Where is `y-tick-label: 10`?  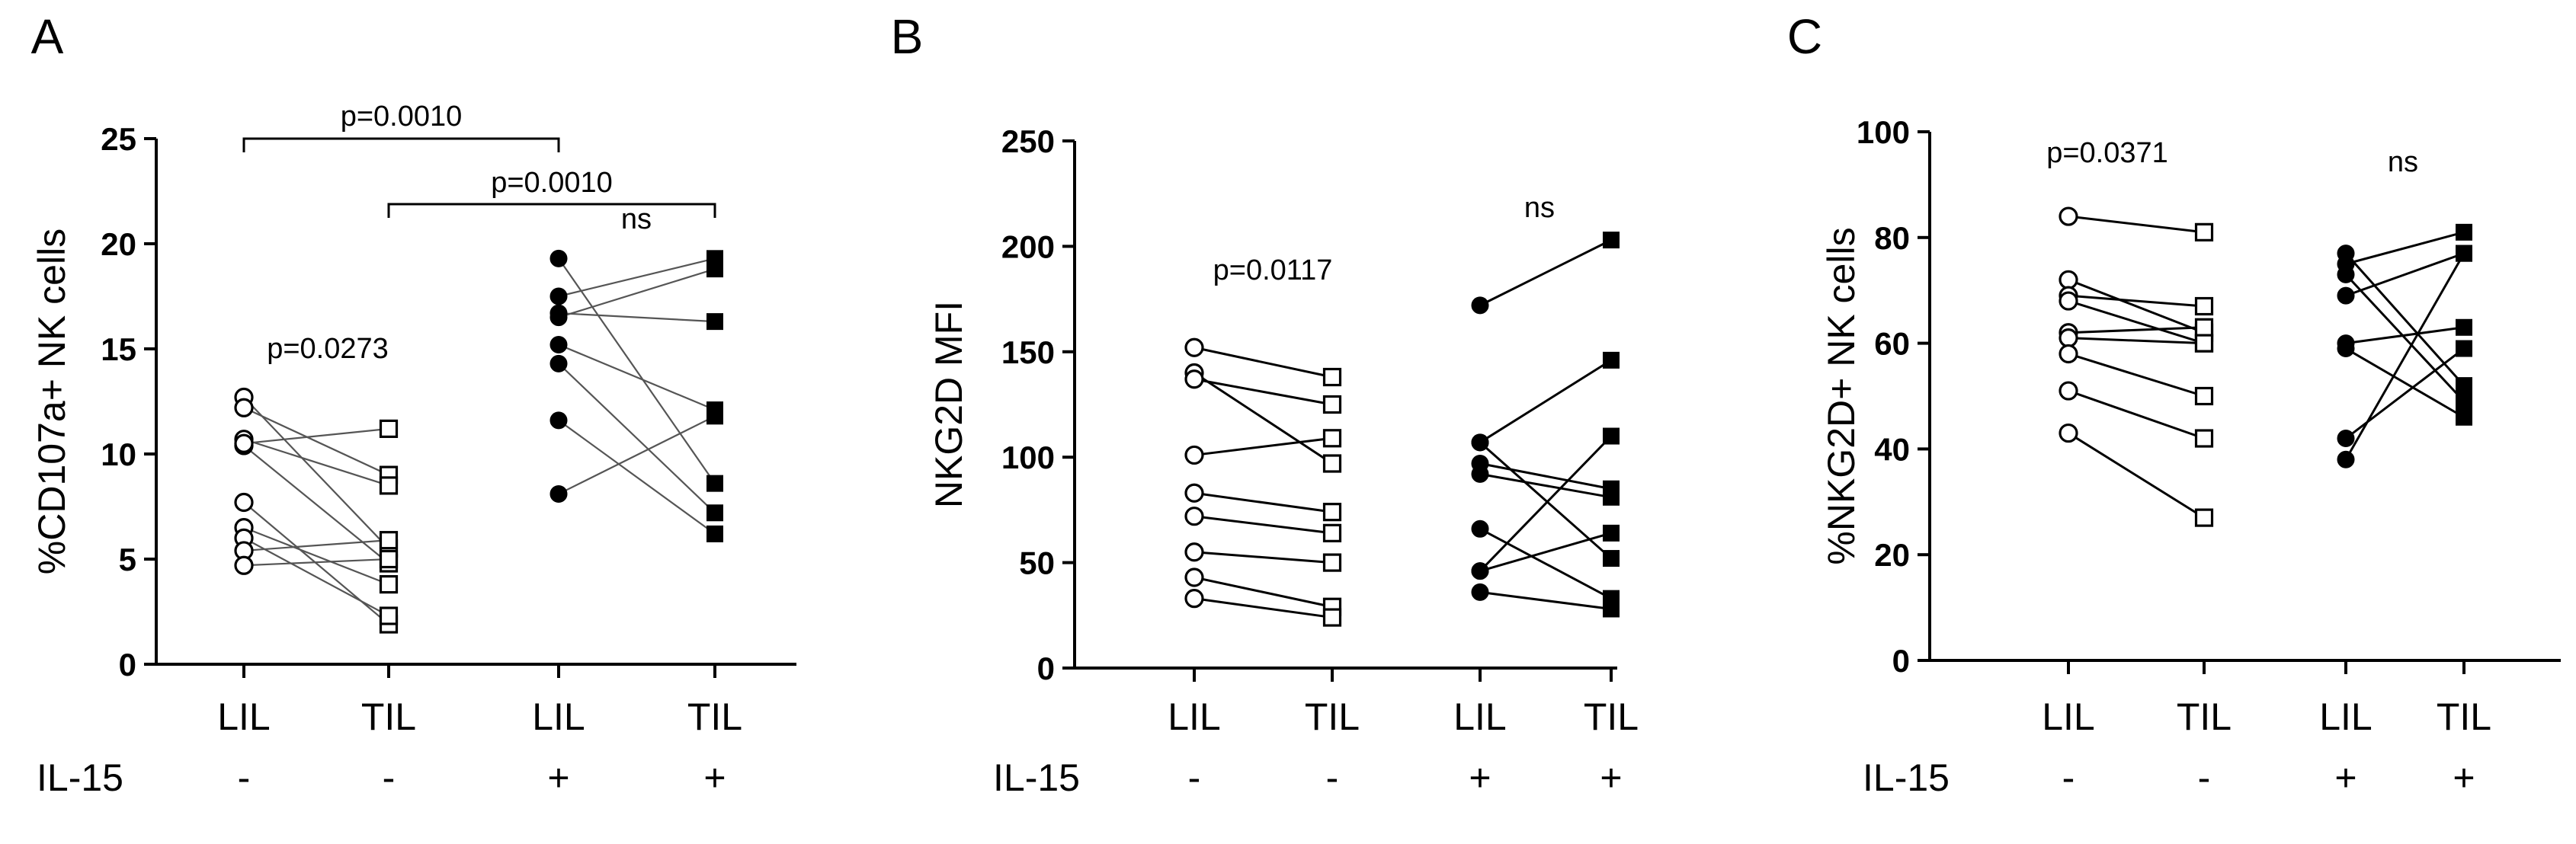 y-tick-label: 10 is located at coordinates (118, 454).